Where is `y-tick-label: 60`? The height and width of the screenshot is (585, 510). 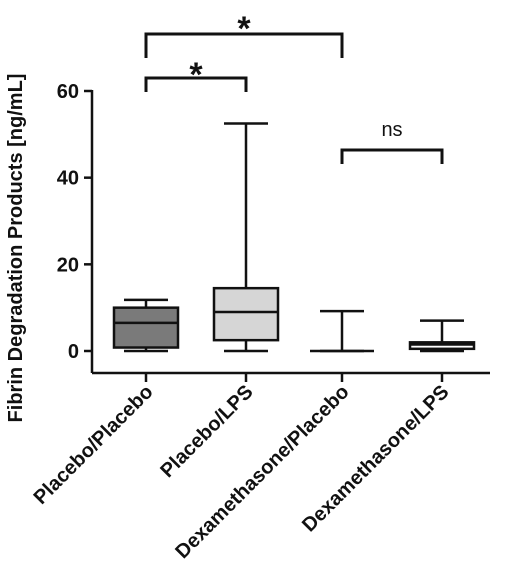
y-tick-label: 60 is located at coordinates (68, 92).